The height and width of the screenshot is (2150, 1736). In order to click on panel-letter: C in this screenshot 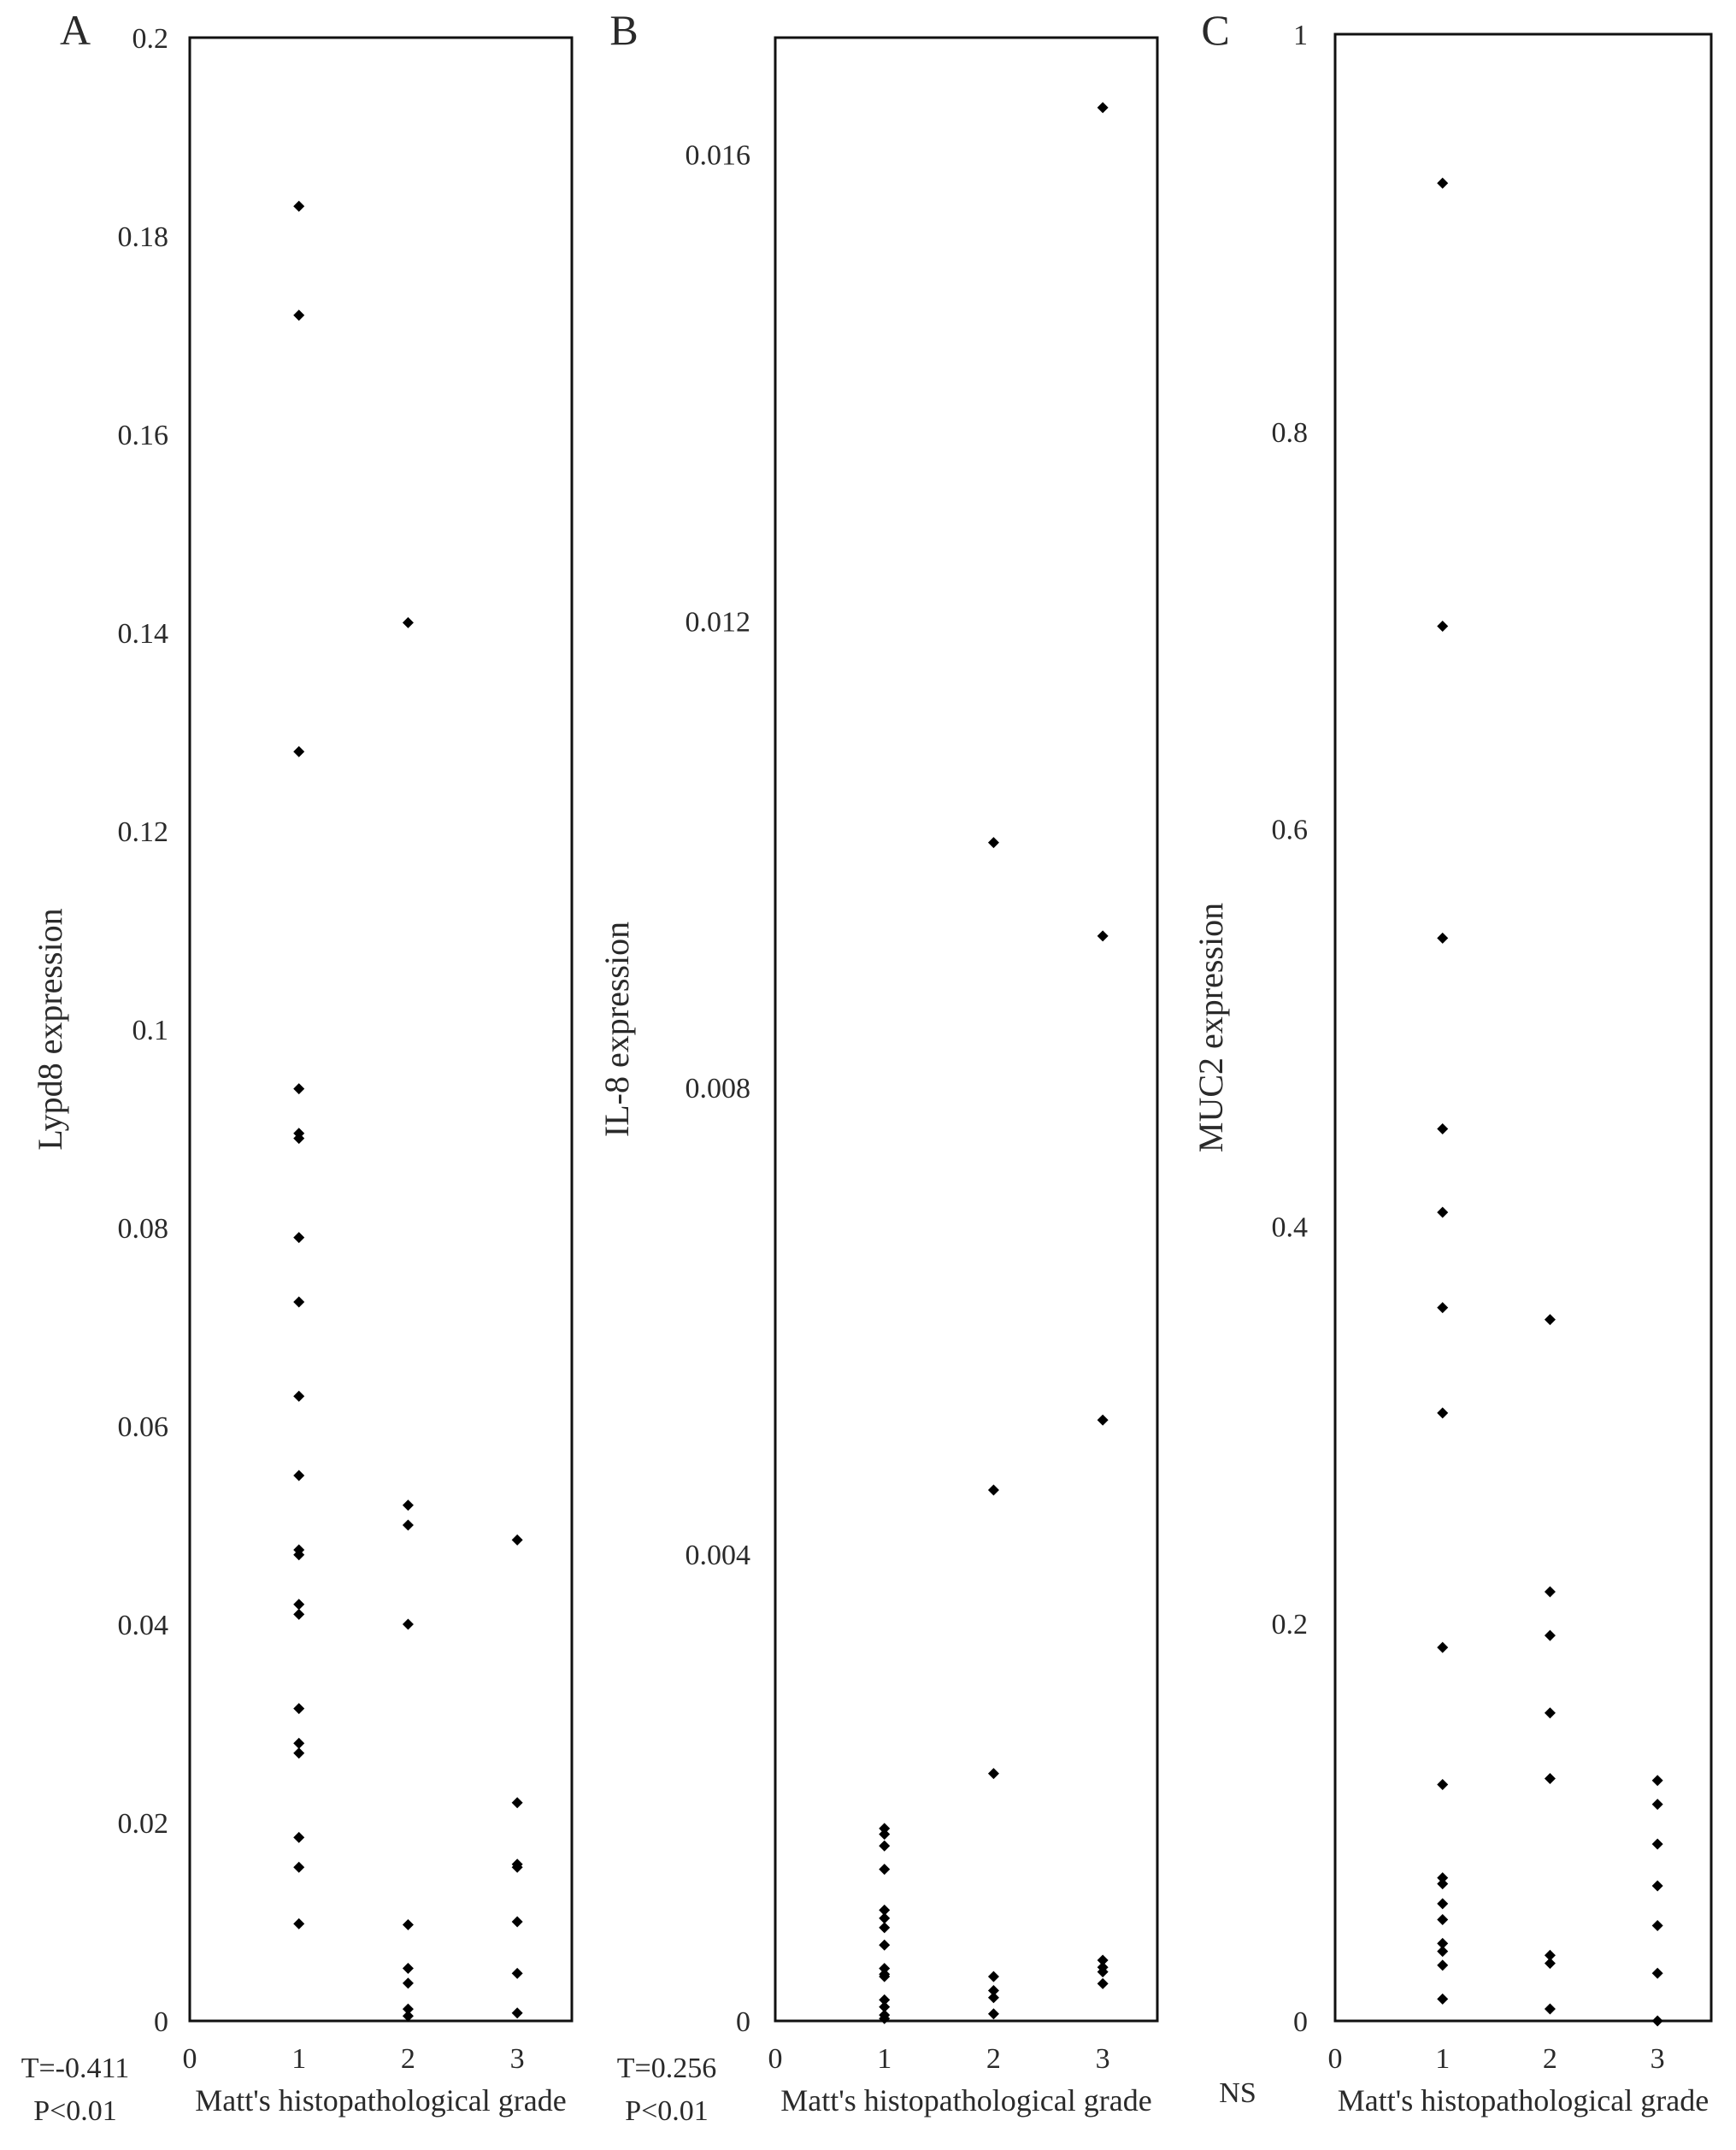, I will do `click(1215, 30)`.